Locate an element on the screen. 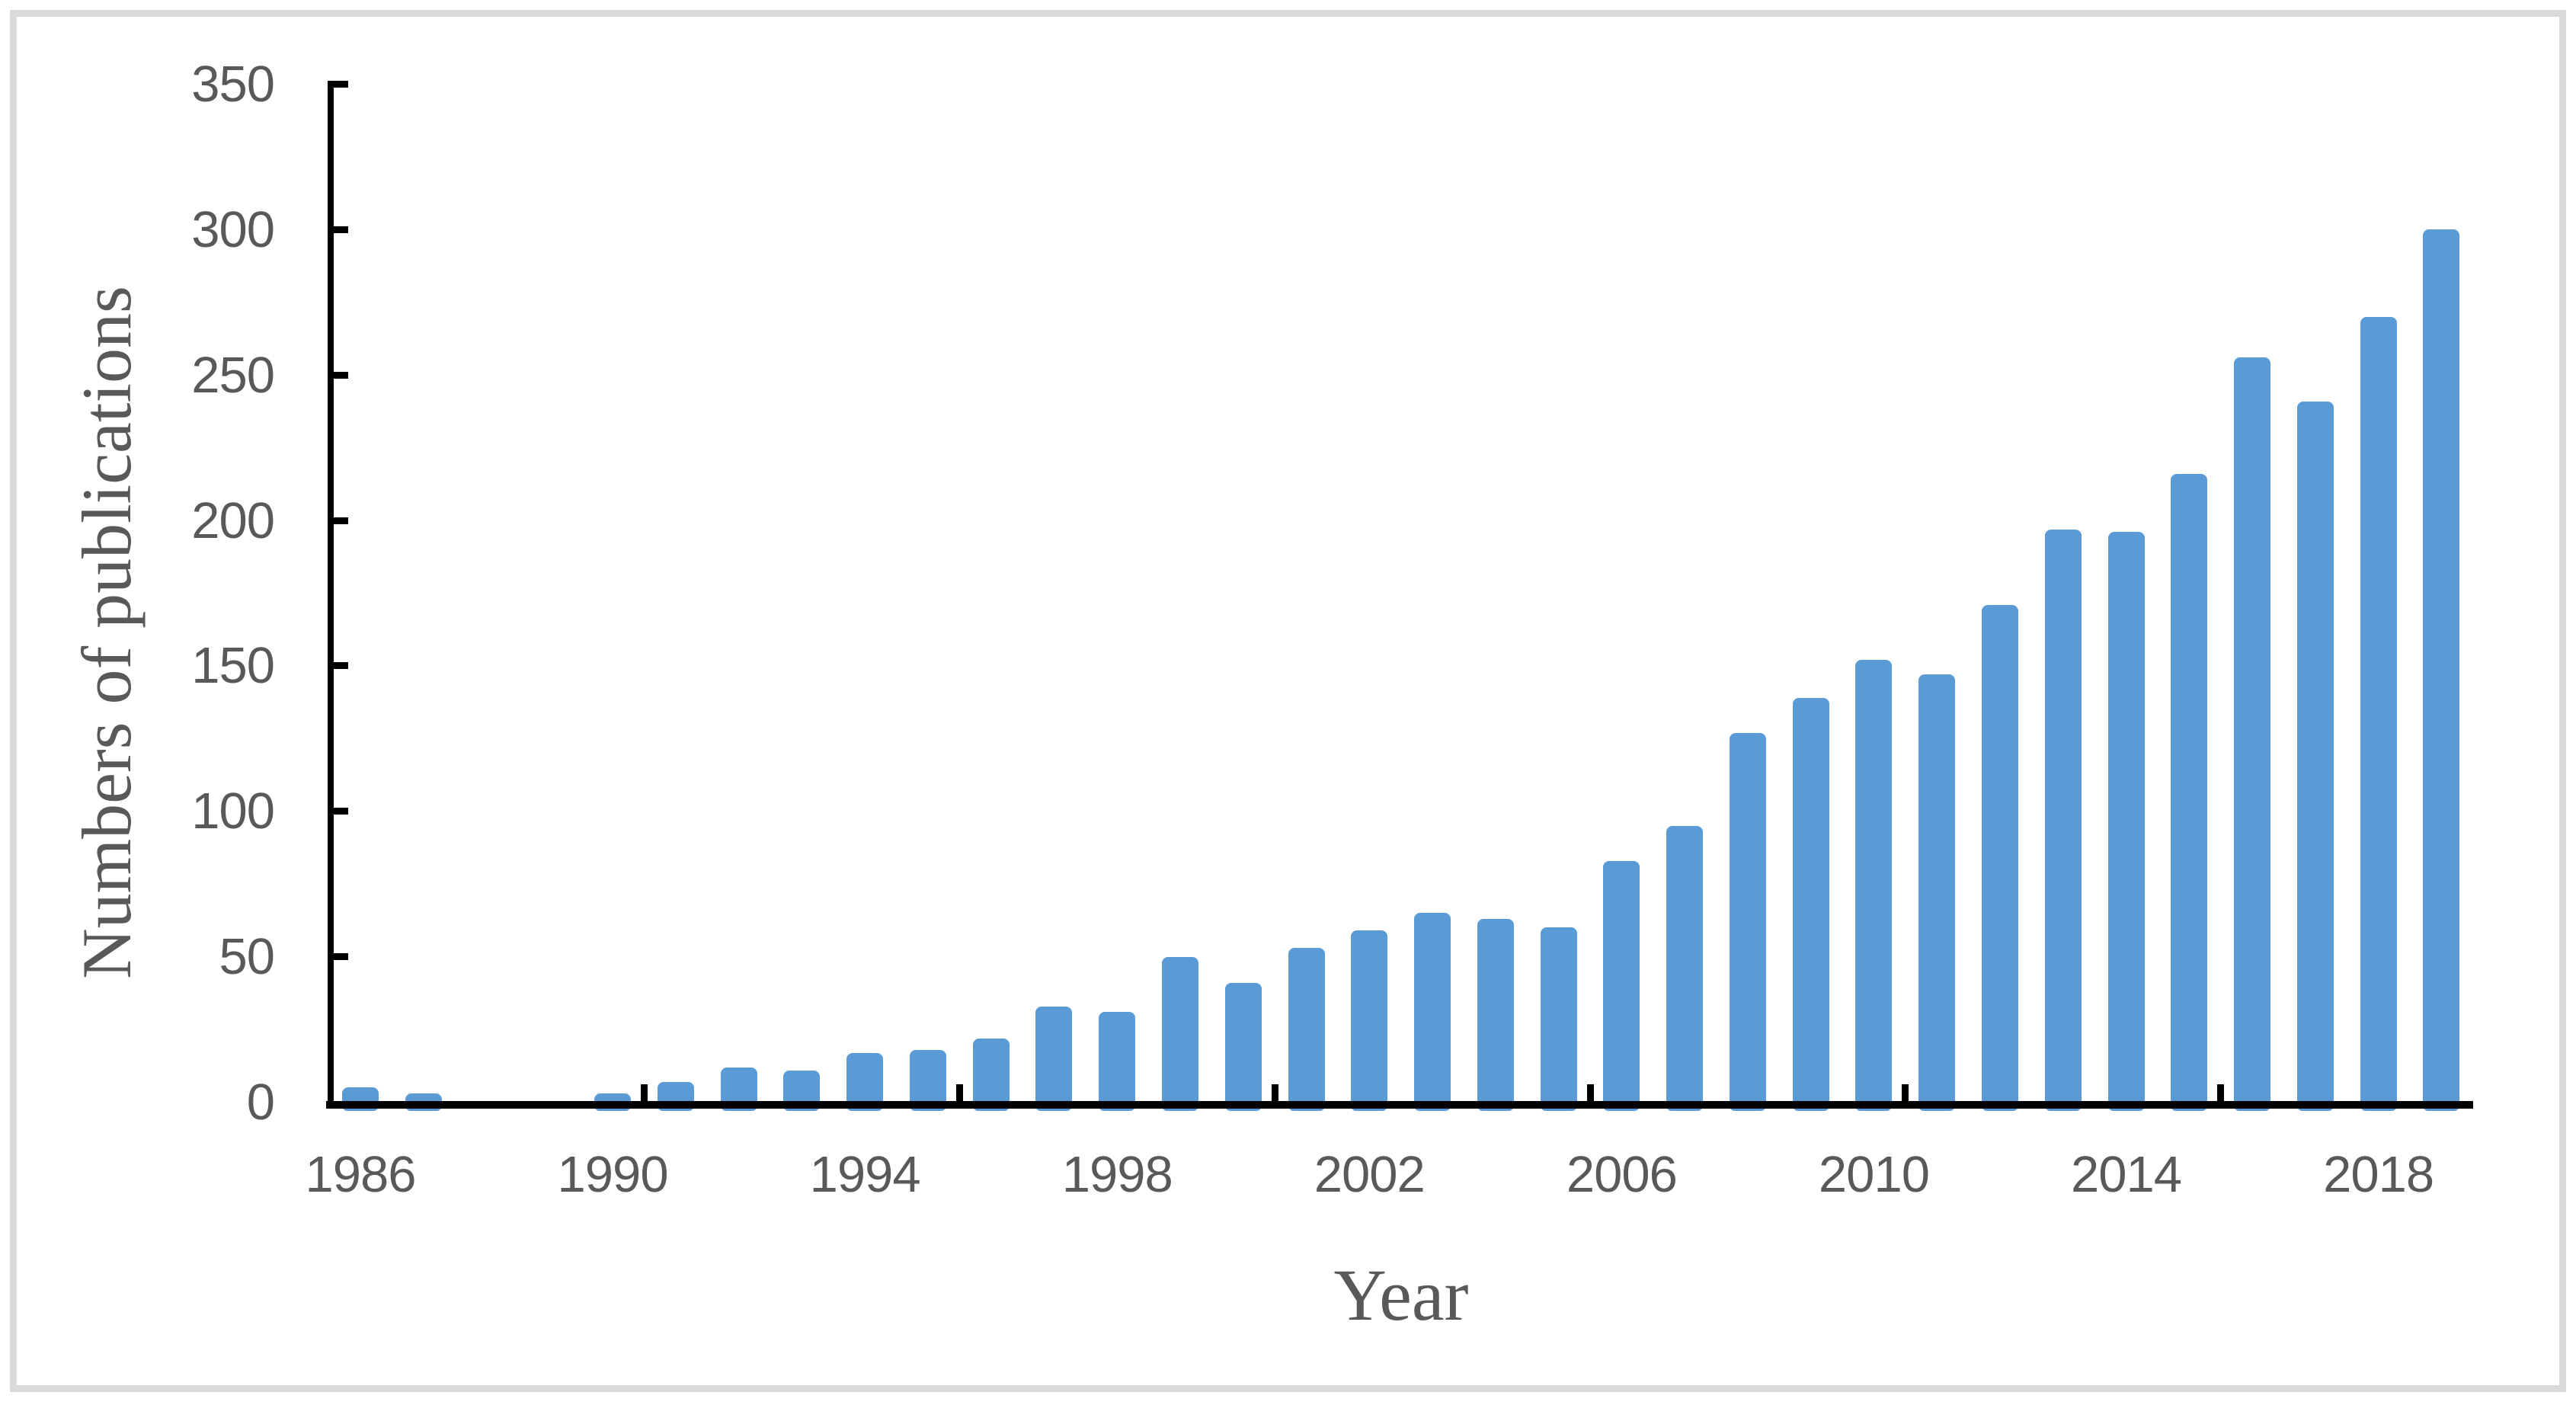 The image size is (2576, 1402). x-tick-label-2014: 2014 is located at coordinates (2126, 1174).